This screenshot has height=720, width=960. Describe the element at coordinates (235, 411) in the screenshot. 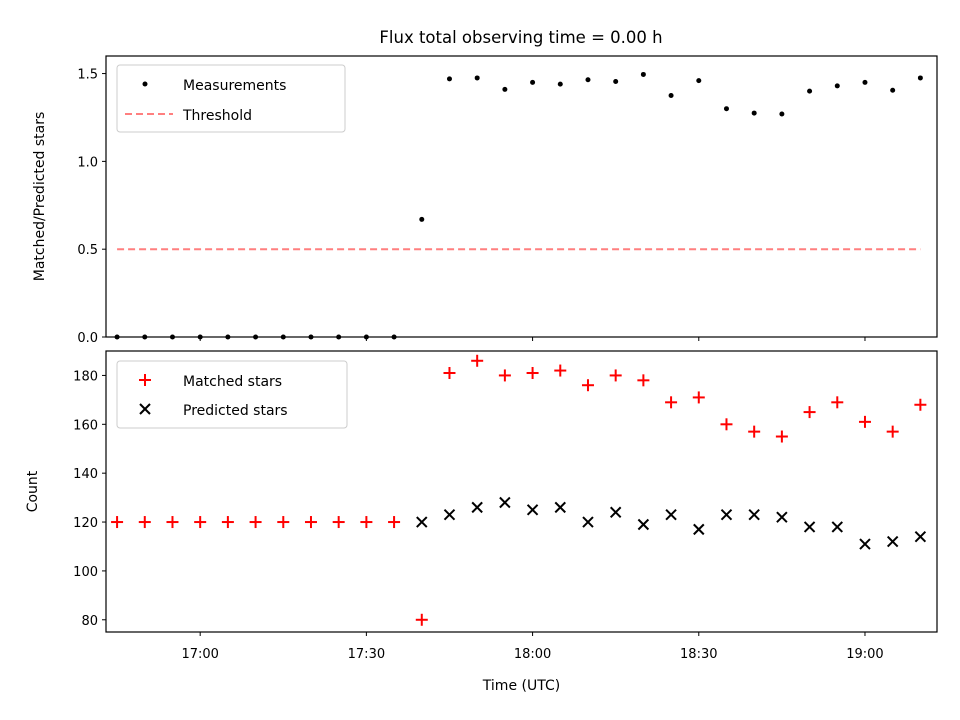

I see `legend-predicted-label: Predicted stars` at that location.